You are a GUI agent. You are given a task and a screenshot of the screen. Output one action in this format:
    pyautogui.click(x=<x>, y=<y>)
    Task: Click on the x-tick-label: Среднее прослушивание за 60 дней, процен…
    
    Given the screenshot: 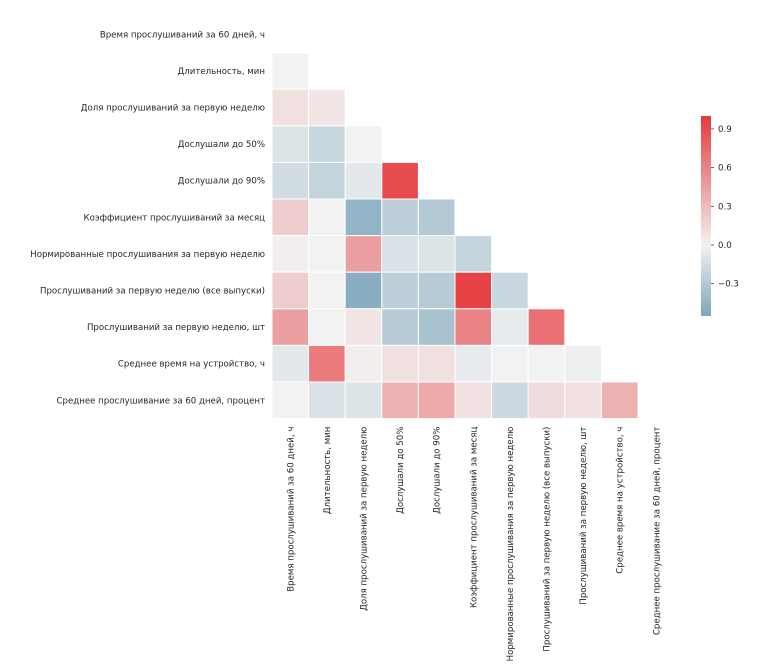 What is the action you would take?
    pyautogui.click(x=657, y=531)
    